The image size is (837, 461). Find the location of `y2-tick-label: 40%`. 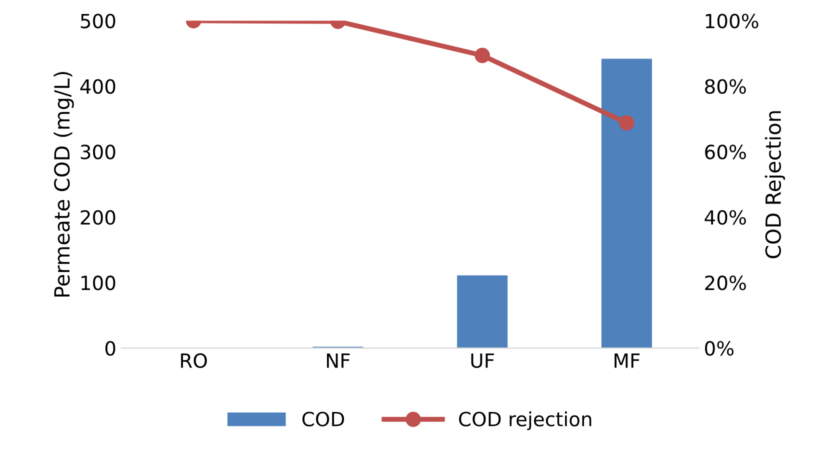

y2-tick-label: 40% is located at coordinates (725, 217).